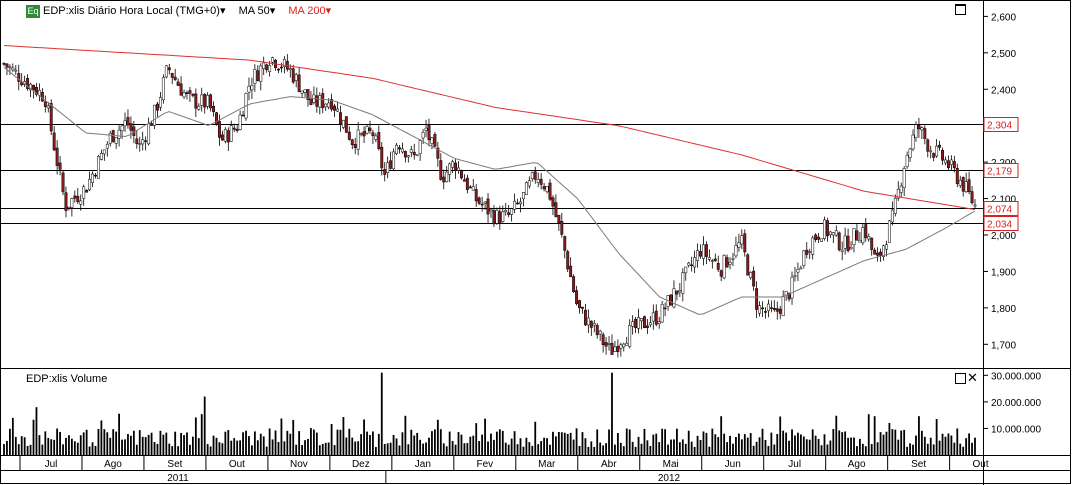  Describe the element at coordinates (1003, 54) in the screenshot. I see `price-tick-label: 2,500` at that location.